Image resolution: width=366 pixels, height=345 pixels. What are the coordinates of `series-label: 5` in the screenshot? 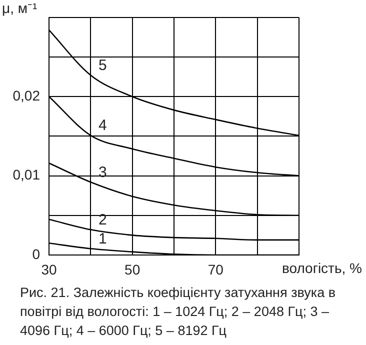 It's located at (102, 65).